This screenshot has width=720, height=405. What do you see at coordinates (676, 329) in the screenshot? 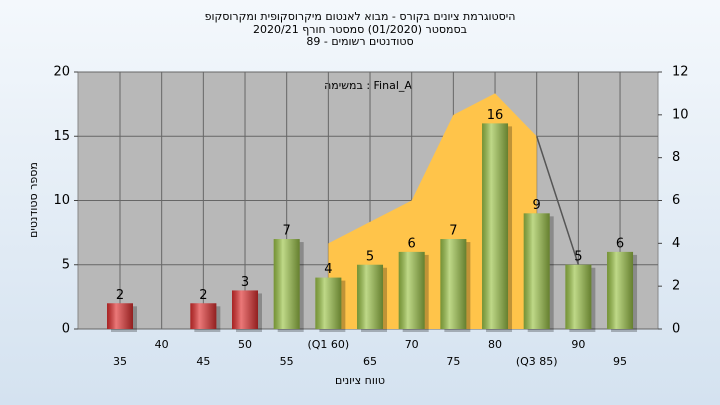
I see `y2-tick-label: 0` at bounding box center [676, 329].